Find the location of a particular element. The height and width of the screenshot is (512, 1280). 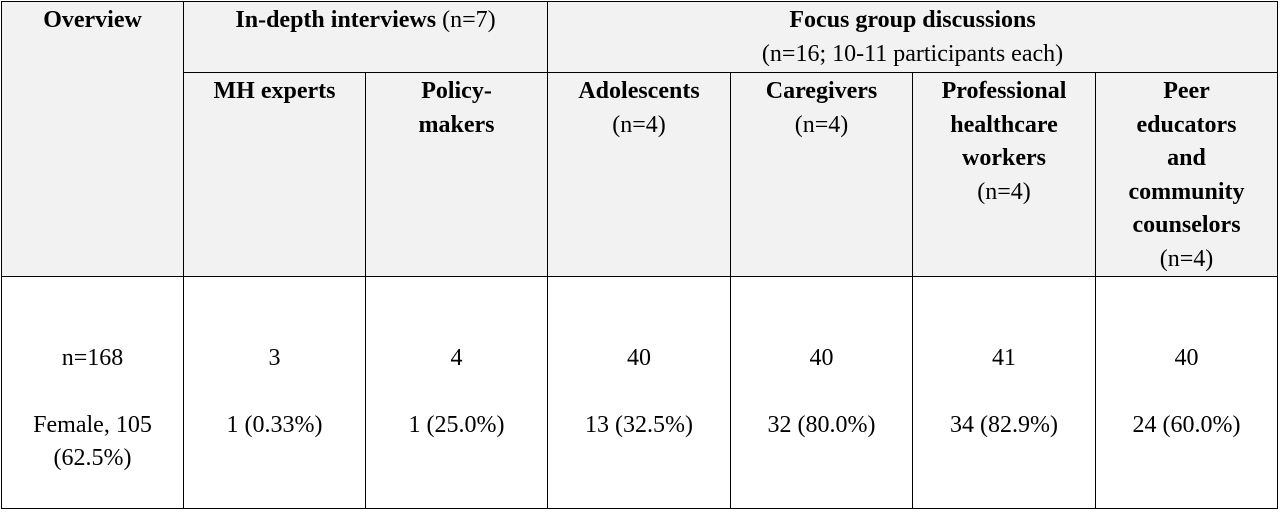

group-label-line: Adolescents is located at coordinates (639, 91).